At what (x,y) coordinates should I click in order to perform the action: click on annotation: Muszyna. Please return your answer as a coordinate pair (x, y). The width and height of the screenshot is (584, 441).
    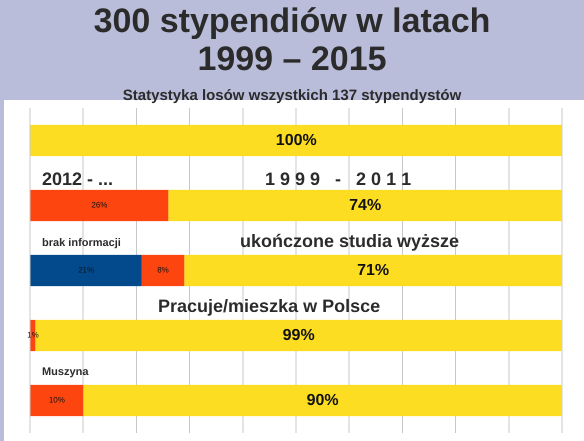
    Looking at the image, I should click on (65, 372).